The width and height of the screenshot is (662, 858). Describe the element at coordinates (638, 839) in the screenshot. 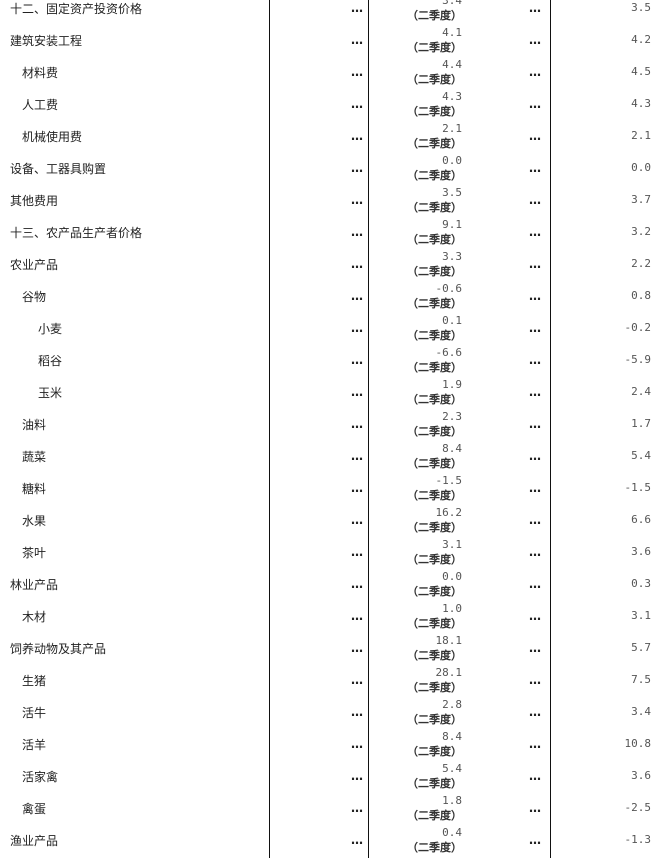

I see `value-cell: -1.3` at that location.